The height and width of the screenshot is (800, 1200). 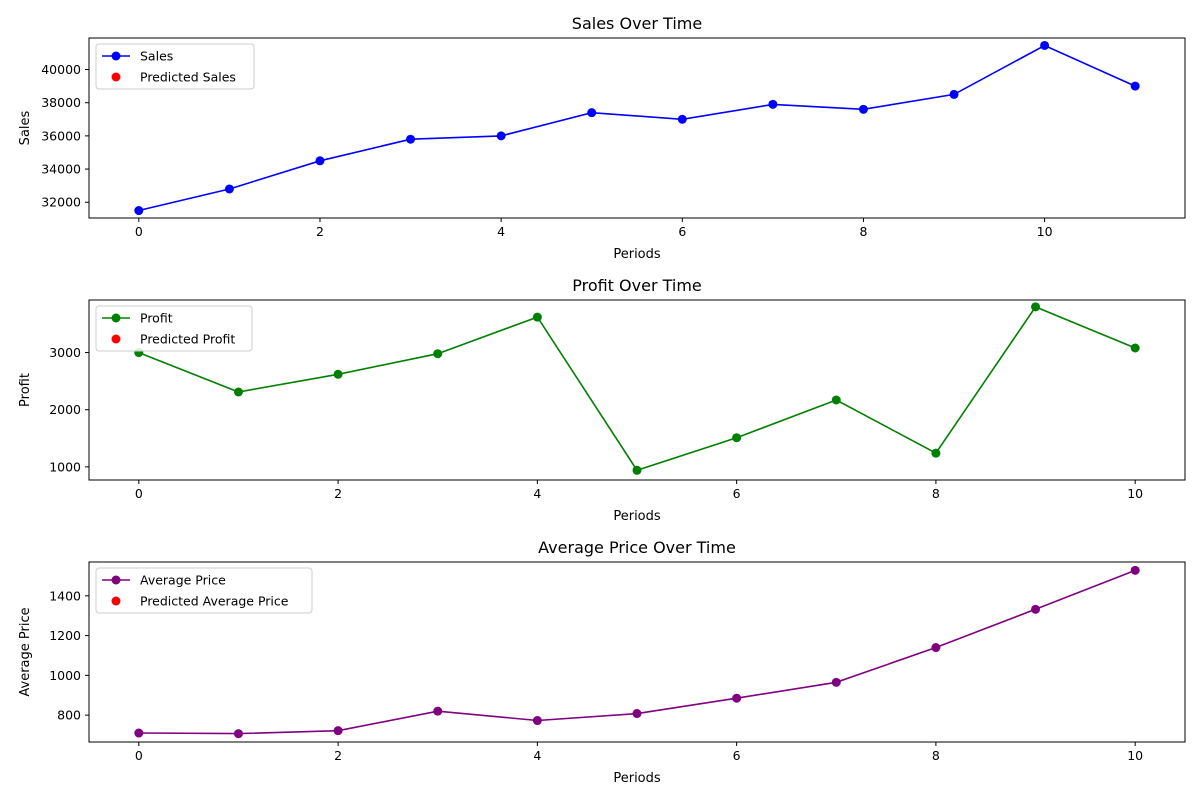 What do you see at coordinates (69, 715) in the screenshot?
I see `y-tick-label: 800` at bounding box center [69, 715].